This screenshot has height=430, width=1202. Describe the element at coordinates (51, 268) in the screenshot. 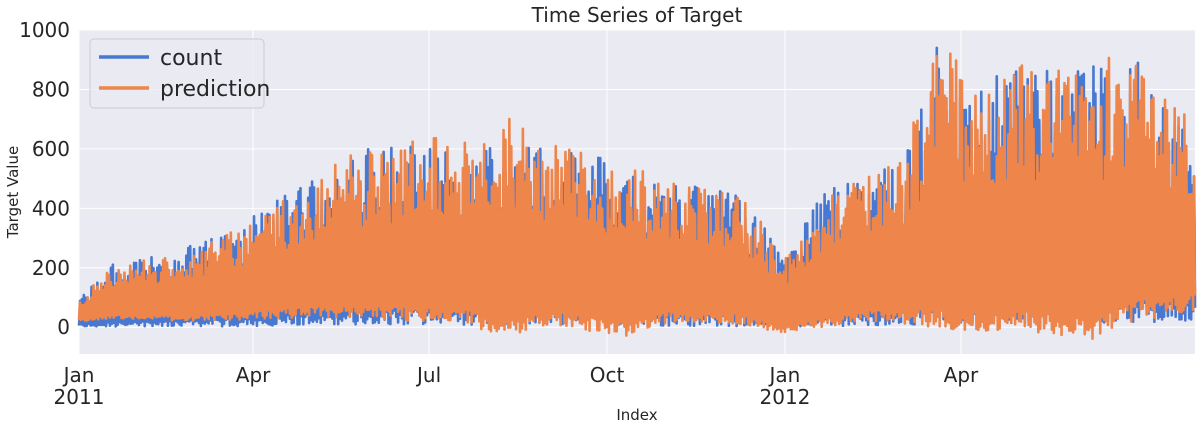

I see `y-tick-label: 200` at that location.